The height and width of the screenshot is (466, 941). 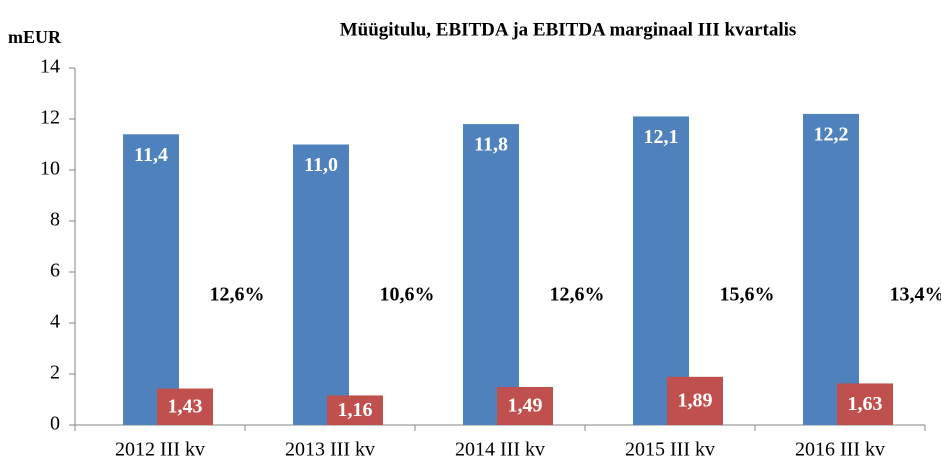 What do you see at coordinates (915, 295) in the screenshot?
I see `annotation: 13,4%` at bounding box center [915, 295].